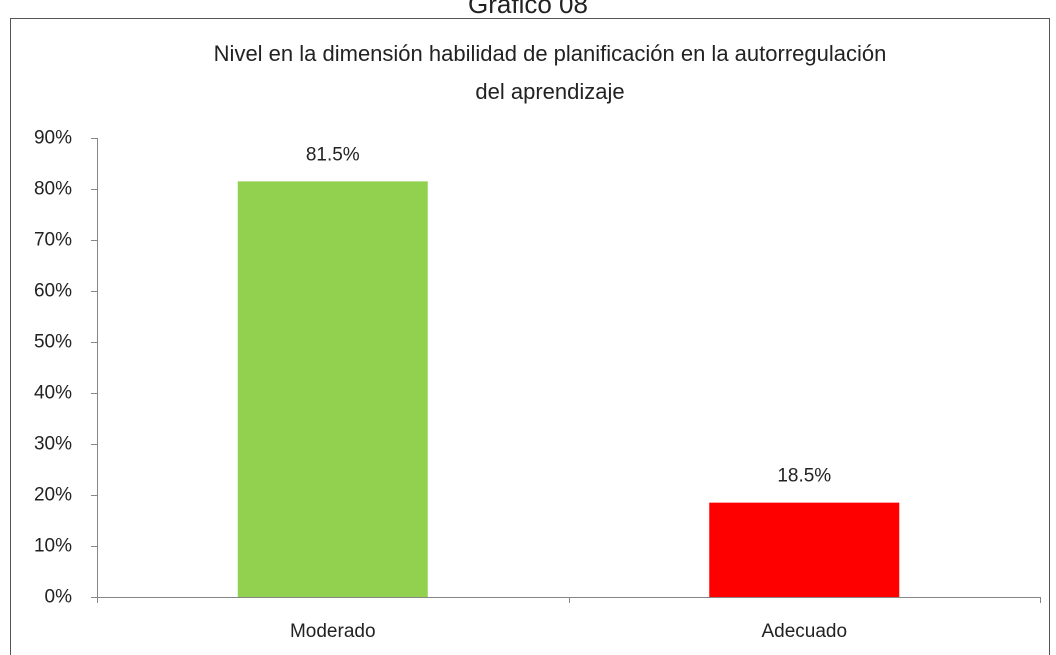  I want to click on y-tick-label: 70%, so click(53, 240).